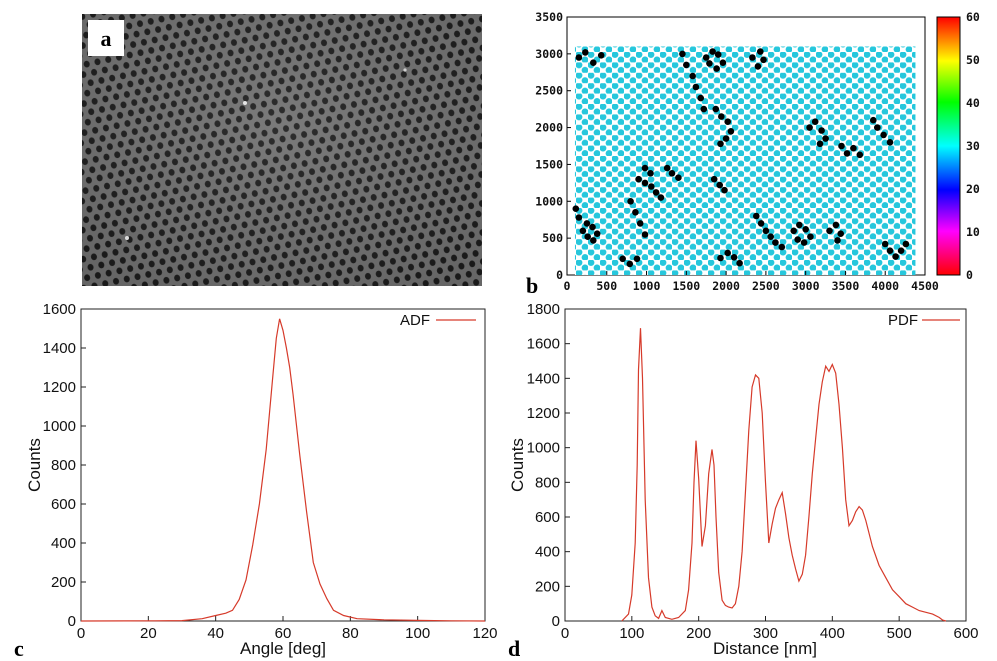  Describe the element at coordinates (741, 158) in the screenshot. I see `defect-clusters` at that location.